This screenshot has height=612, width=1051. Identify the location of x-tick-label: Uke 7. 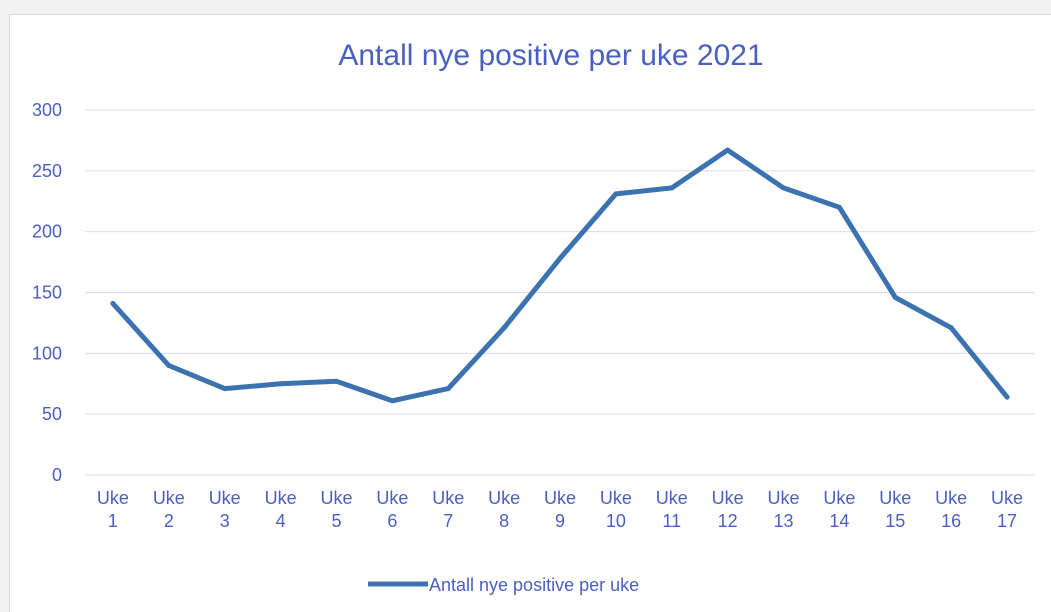
(448, 509).